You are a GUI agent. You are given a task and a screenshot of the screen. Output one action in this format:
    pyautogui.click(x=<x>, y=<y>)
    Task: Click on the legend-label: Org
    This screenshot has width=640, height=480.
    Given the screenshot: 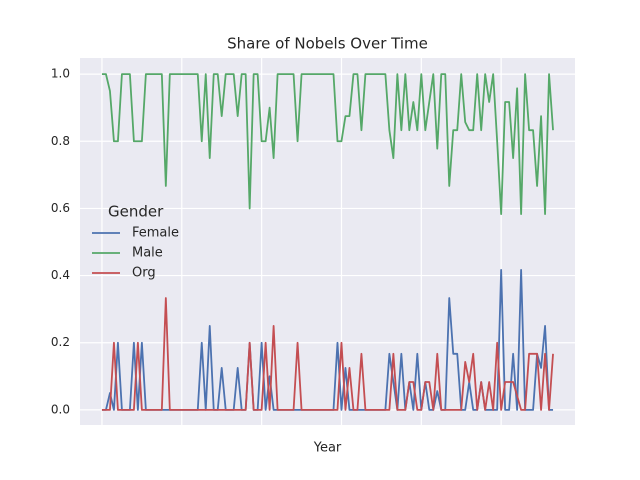 What is the action you would take?
    pyautogui.click(x=144, y=273)
    